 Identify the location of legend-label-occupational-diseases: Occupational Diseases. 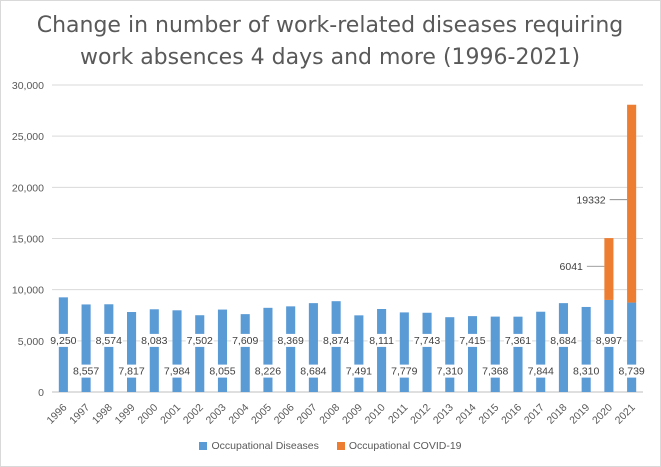
(265, 446).